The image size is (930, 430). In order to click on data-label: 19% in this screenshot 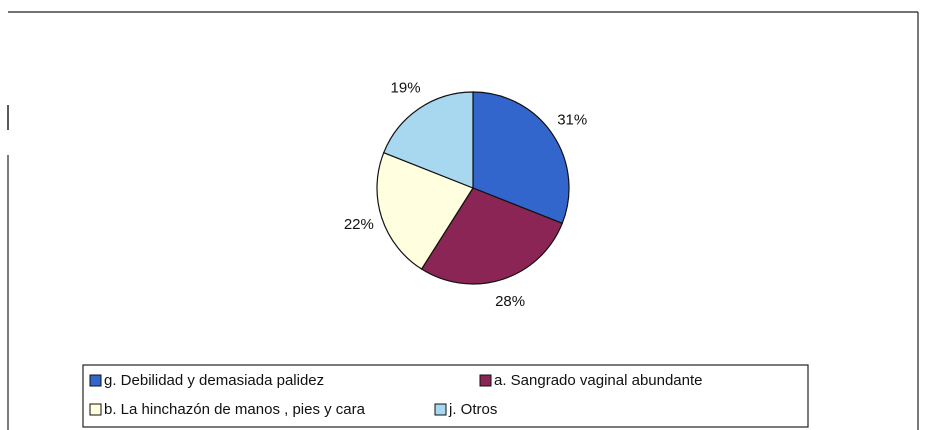, I will do `click(406, 88)`.